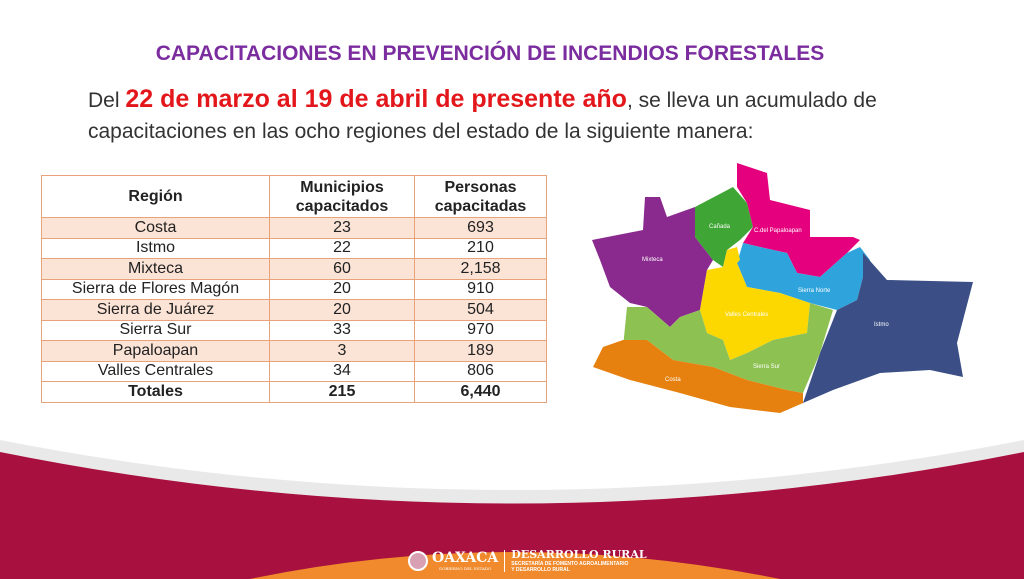 The image size is (1024, 579). What do you see at coordinates (155, 310) in the screenshot?
I see `cell-region: Sierra de Juárez` at bounding box center [155, 310].